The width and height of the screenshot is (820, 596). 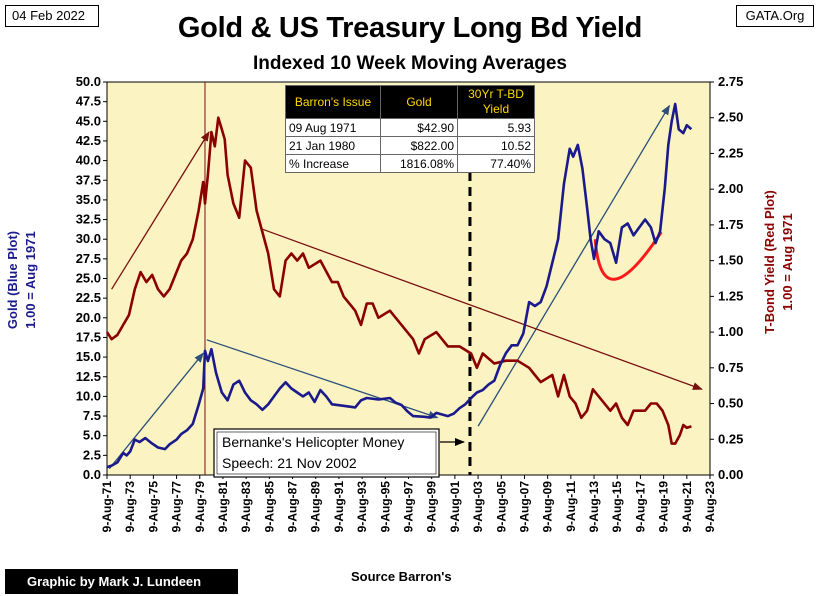 I want to click on y-right-tick-label: 1.00, so click(x=730, y=331).